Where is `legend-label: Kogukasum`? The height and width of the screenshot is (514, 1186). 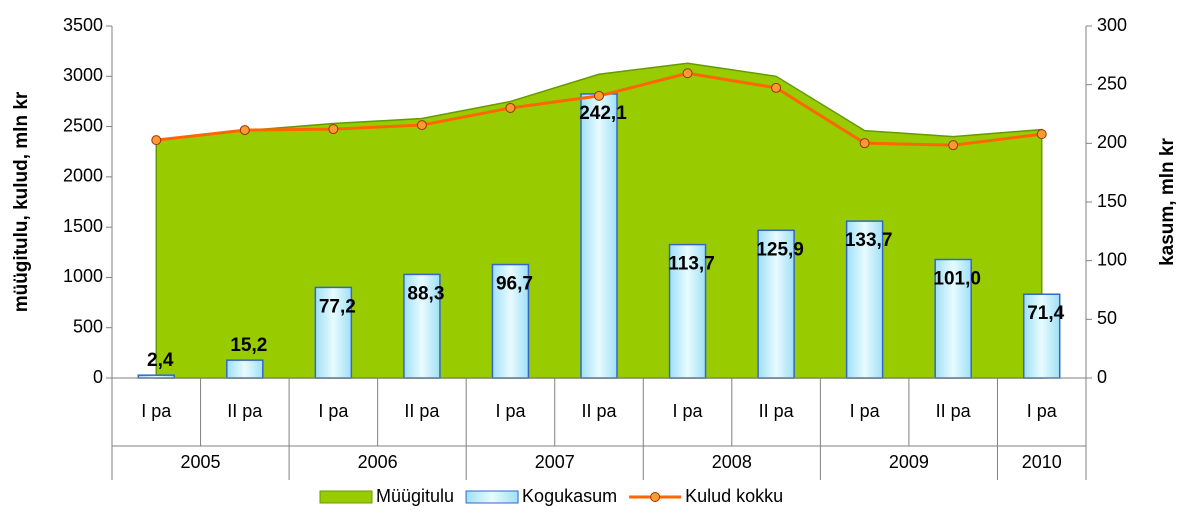
legend-label: Kogukasum is located at coordinates (569, 496).